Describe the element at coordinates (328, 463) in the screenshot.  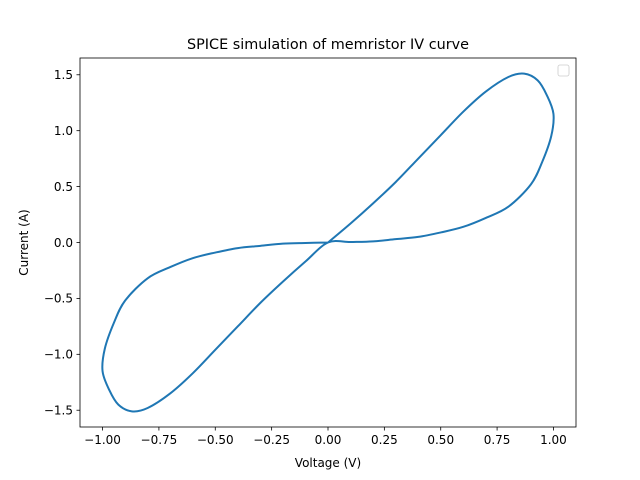
I see `x-axis-label: Voltage (V)` at that location.